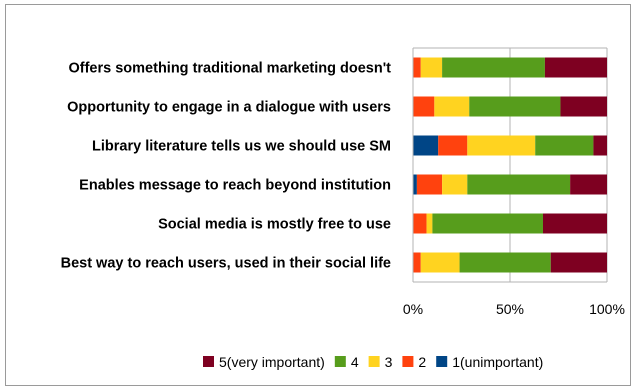  I want to click on x-tick-label-0: 0%, so click(413, 309).